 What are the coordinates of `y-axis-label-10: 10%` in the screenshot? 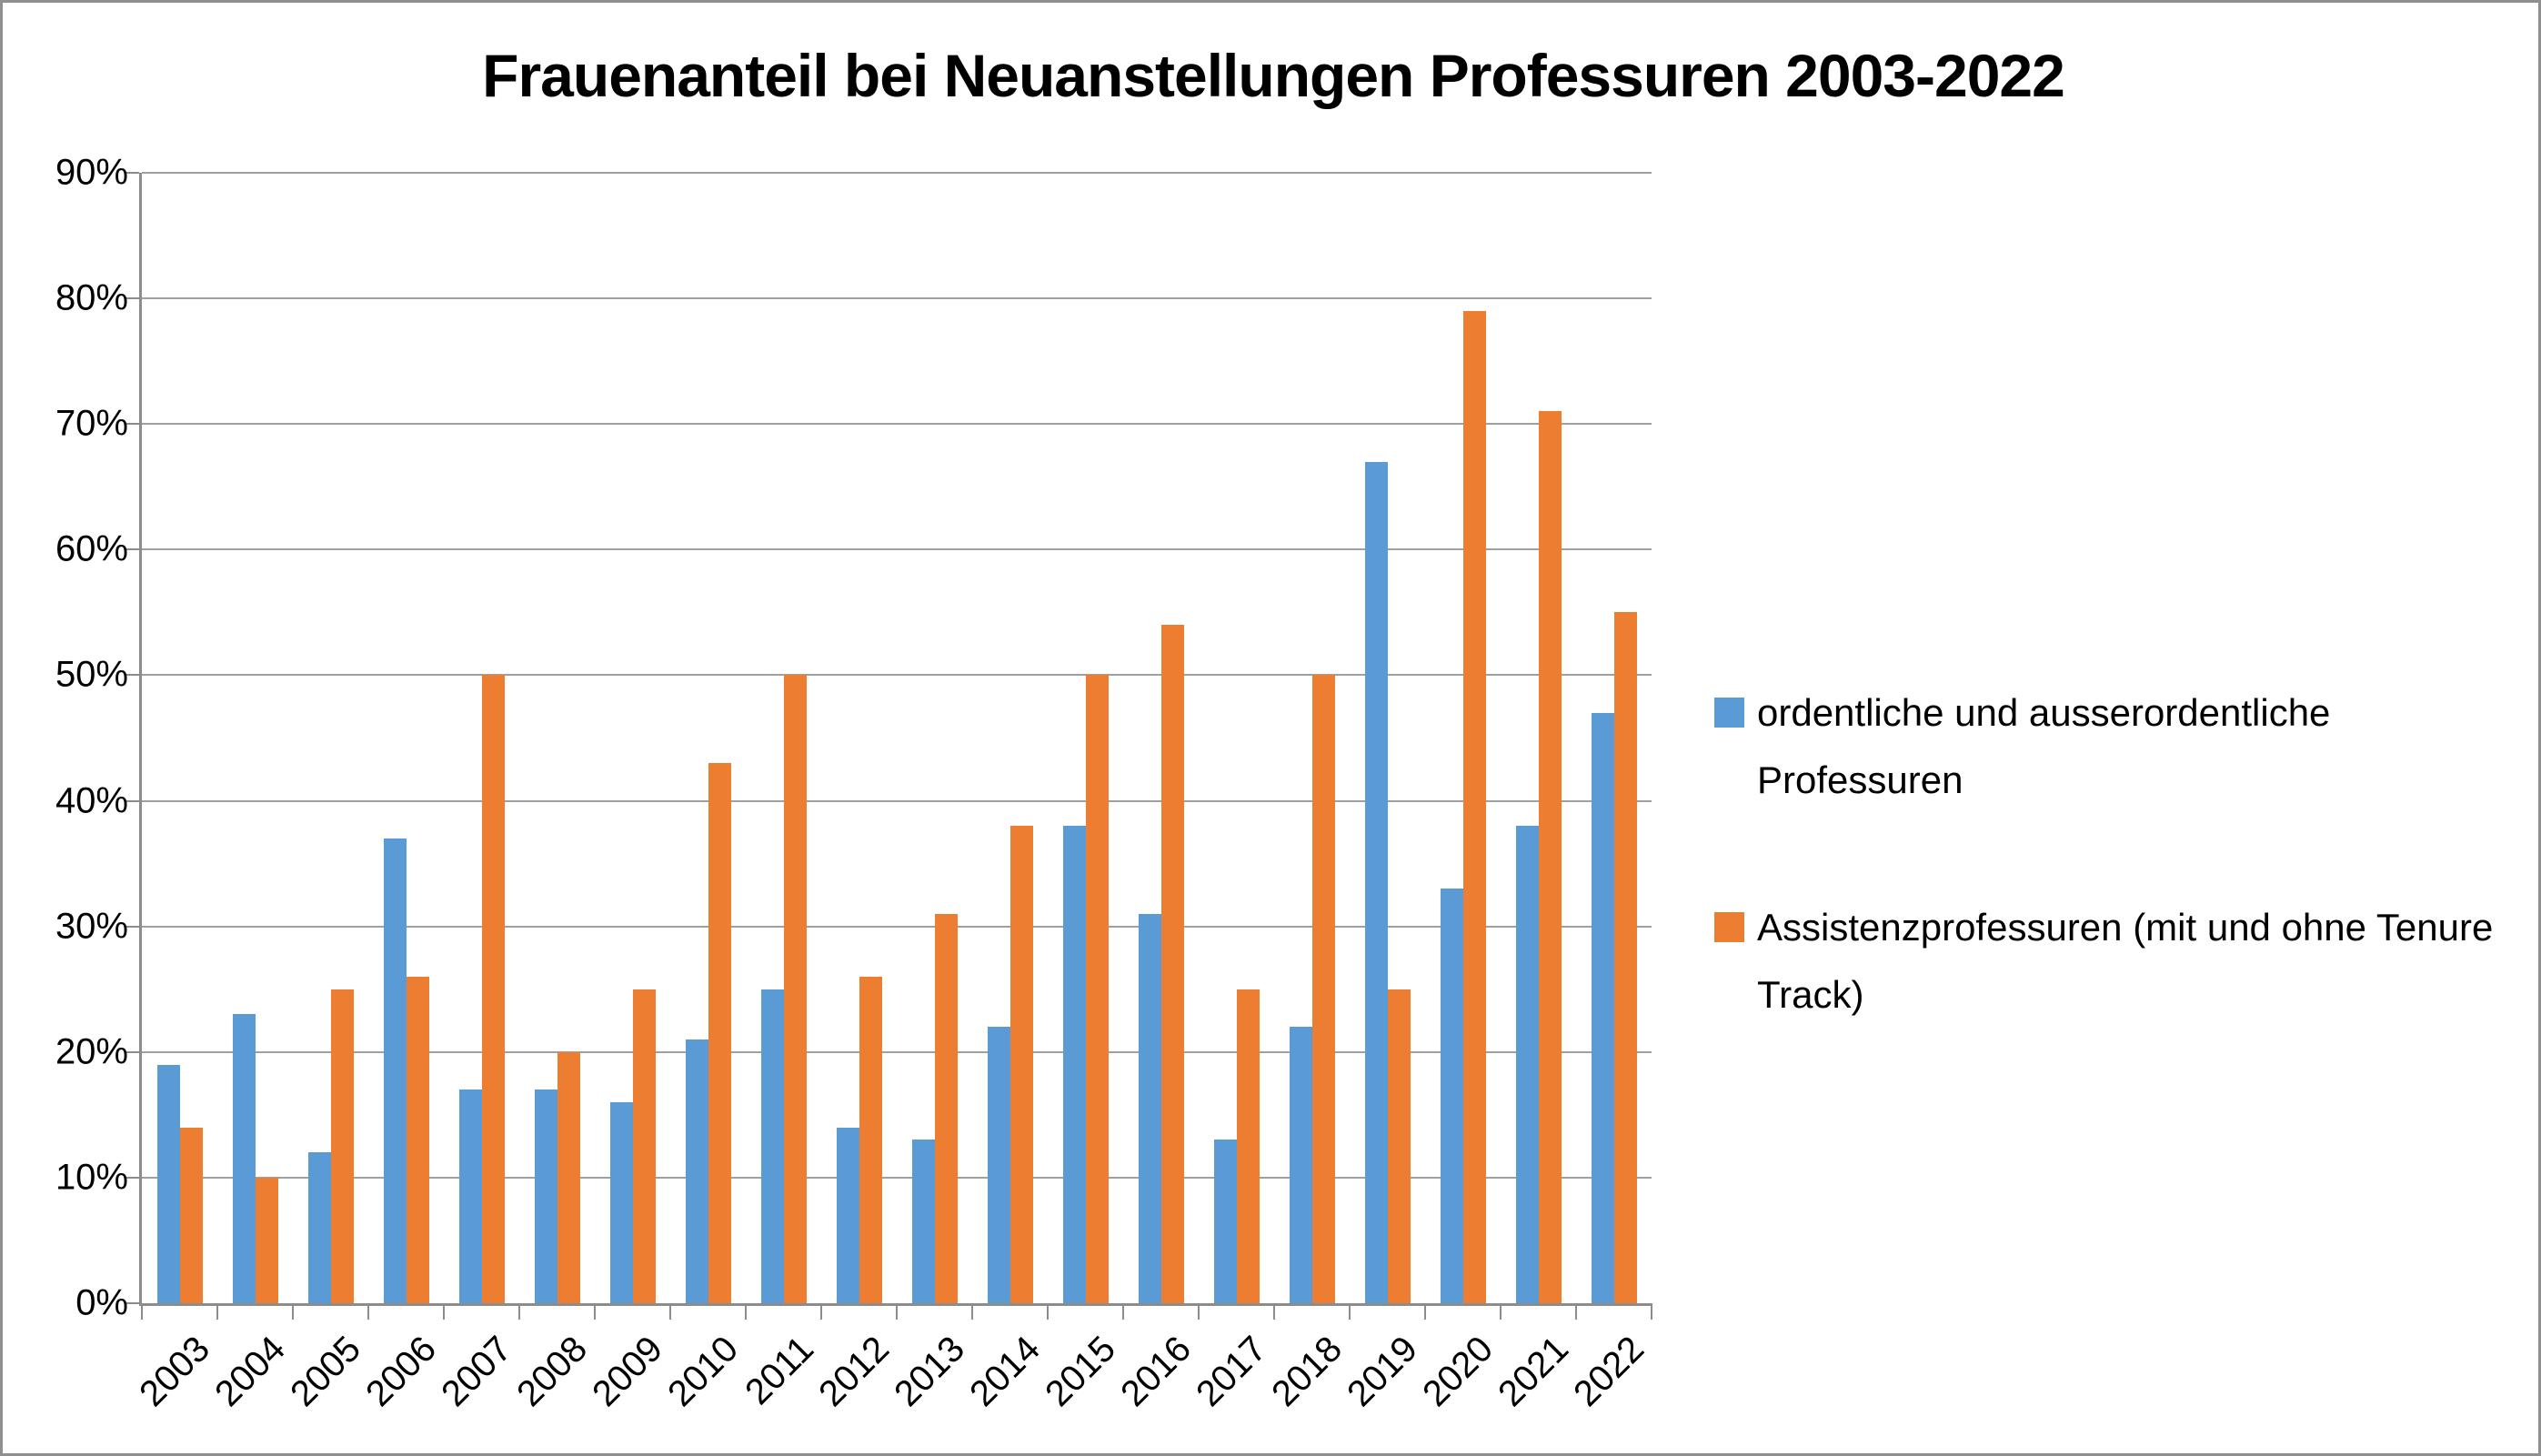 It's located at (92, 1177).